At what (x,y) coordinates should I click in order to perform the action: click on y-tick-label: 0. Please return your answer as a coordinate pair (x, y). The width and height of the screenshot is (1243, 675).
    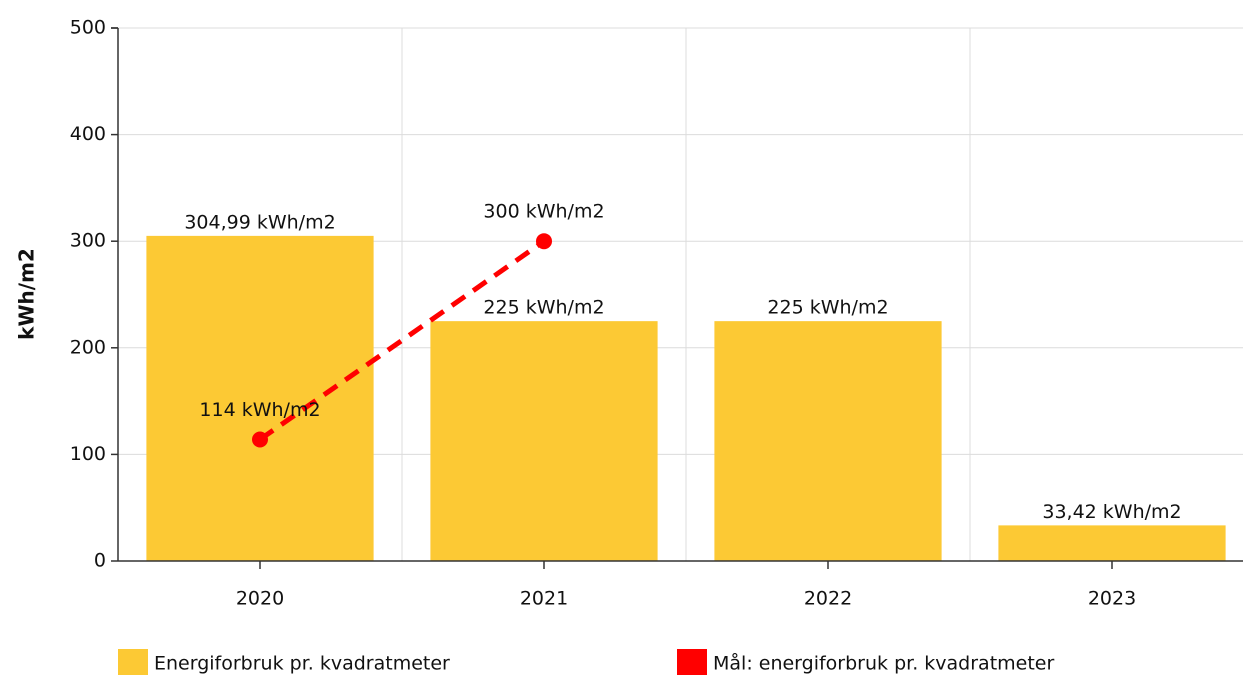
    Looking at the image, I should click on (100, 561).